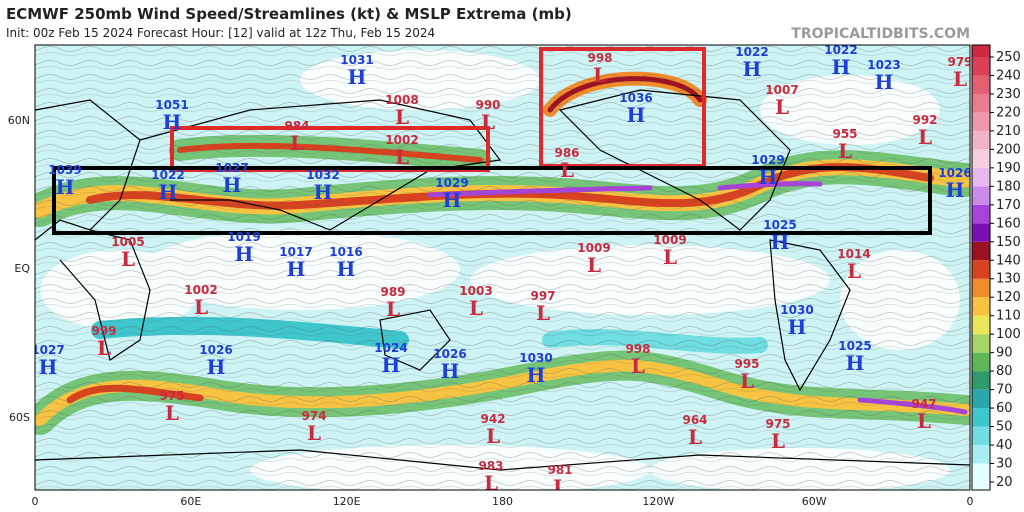 The height and width of the screenshot is (512, 1024). What do you see at coordinates (924, 120) in the screenshot?
I see `pressure-value: 992` at bounding box center [924, 120].